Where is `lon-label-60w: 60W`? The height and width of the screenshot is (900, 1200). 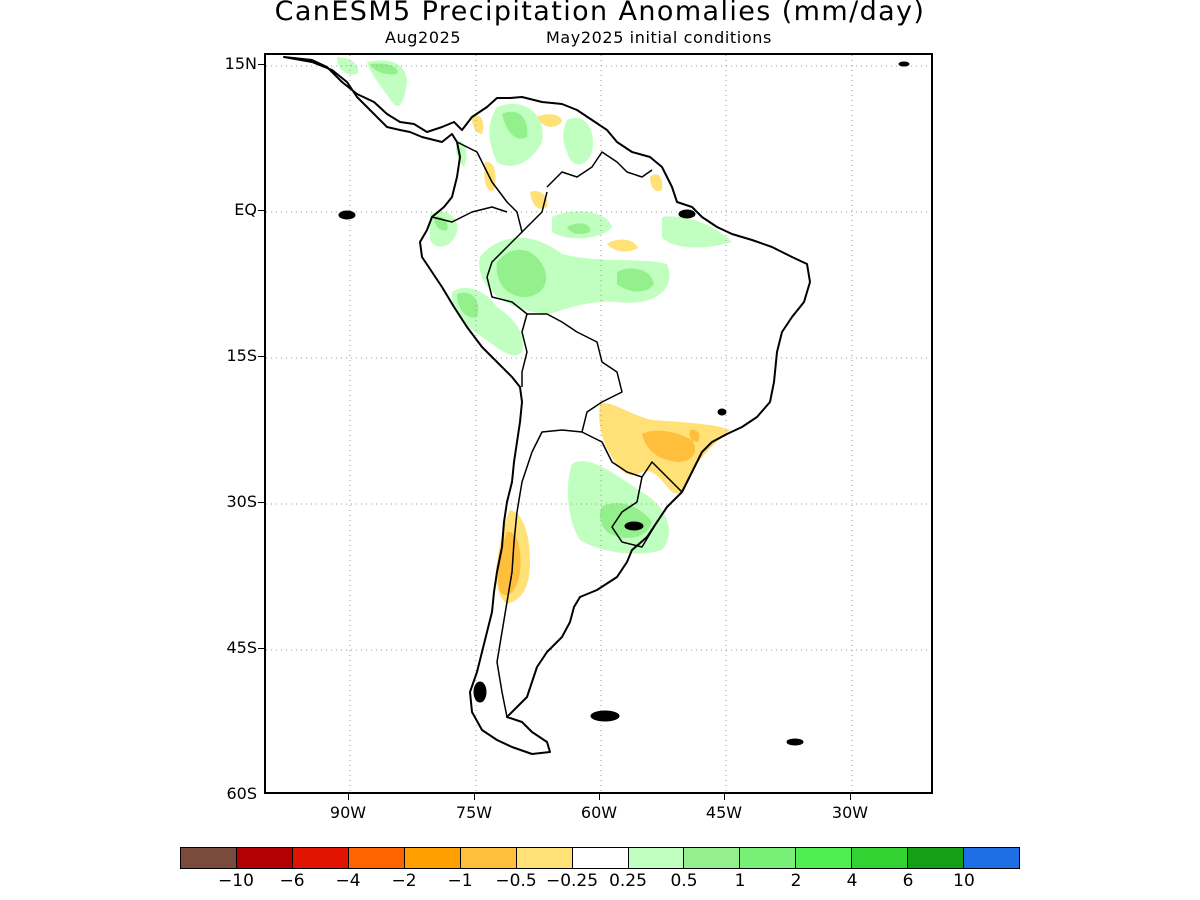 lon-label-60w: 60W is located at coordinates (599, 812).